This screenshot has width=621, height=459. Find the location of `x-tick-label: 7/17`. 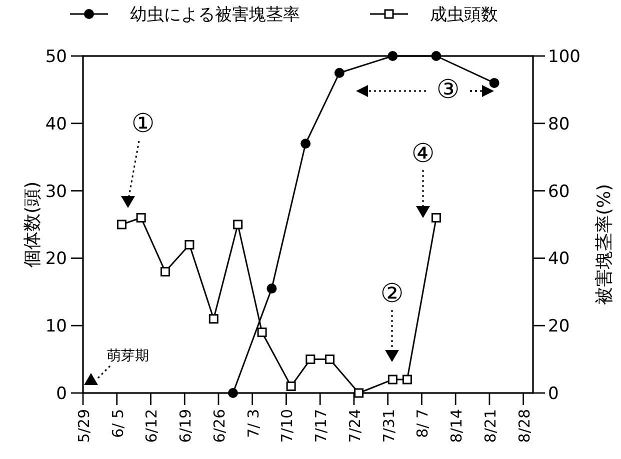

x-tick-label: 7/17 is located at coordinates (321, 426).